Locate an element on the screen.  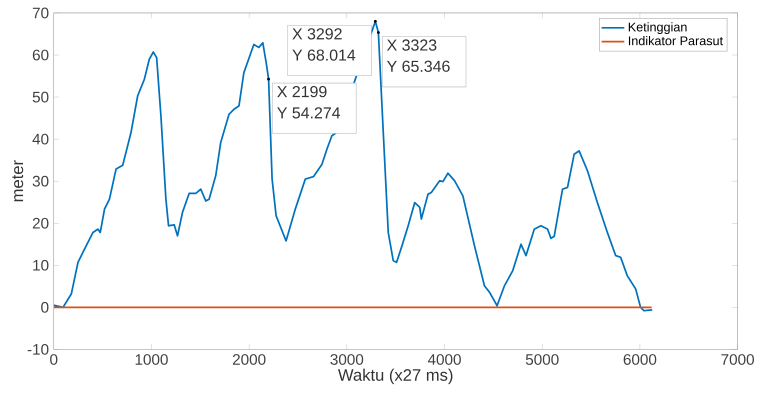
y-tick-label: 40 is located at coordinates (40, 139).